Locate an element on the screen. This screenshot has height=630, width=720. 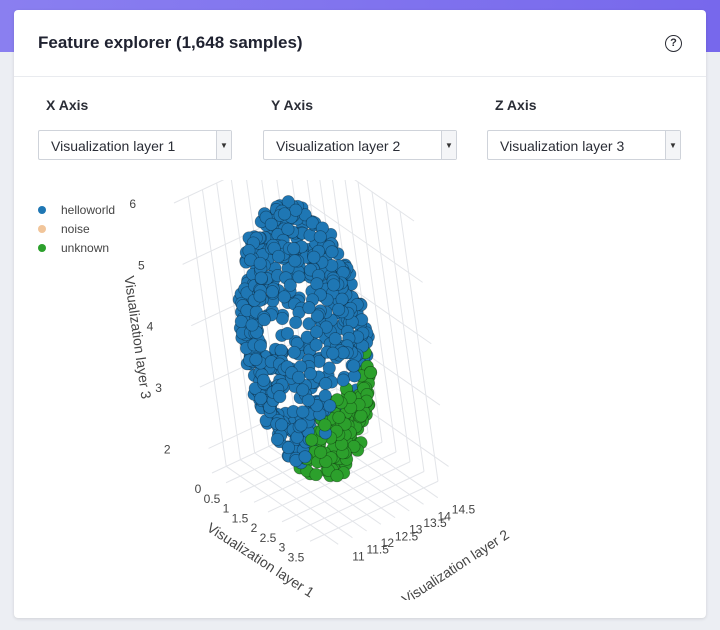
x-axis-select: Visualization layer 1 ▼ is located at coordinates (135, 145).